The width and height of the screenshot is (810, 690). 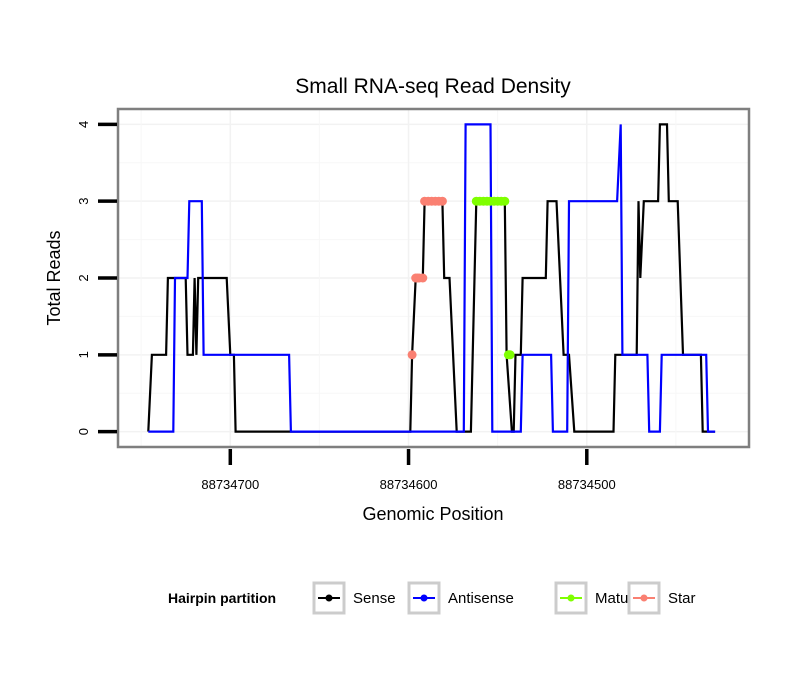 I want to click on x-axis-title: Genomic Position, so click(x=432, y=514).